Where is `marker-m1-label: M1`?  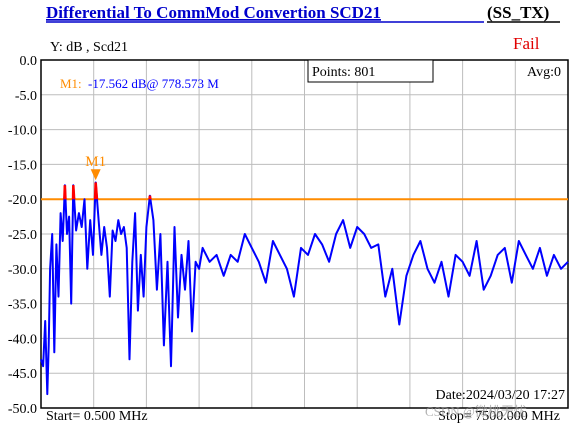
marker-m1-label: M1 is located at coordinates (95, 162).